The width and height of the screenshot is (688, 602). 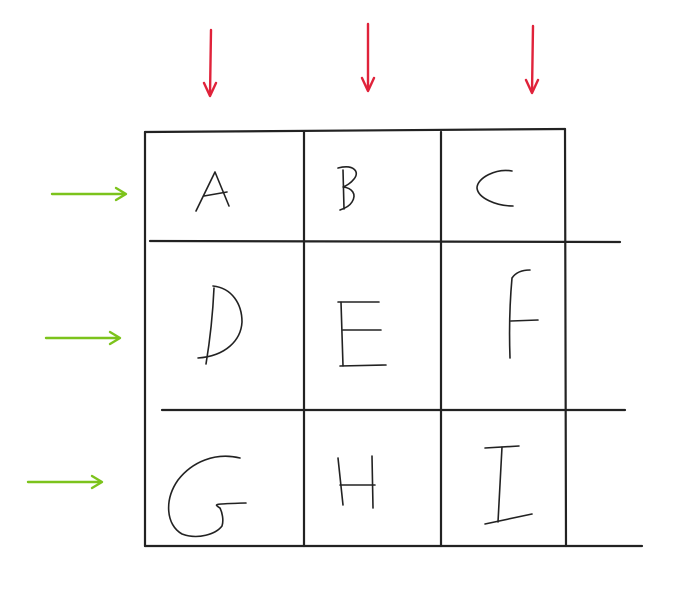 I want to click on cell-e: E, so click(x=362, y=334).